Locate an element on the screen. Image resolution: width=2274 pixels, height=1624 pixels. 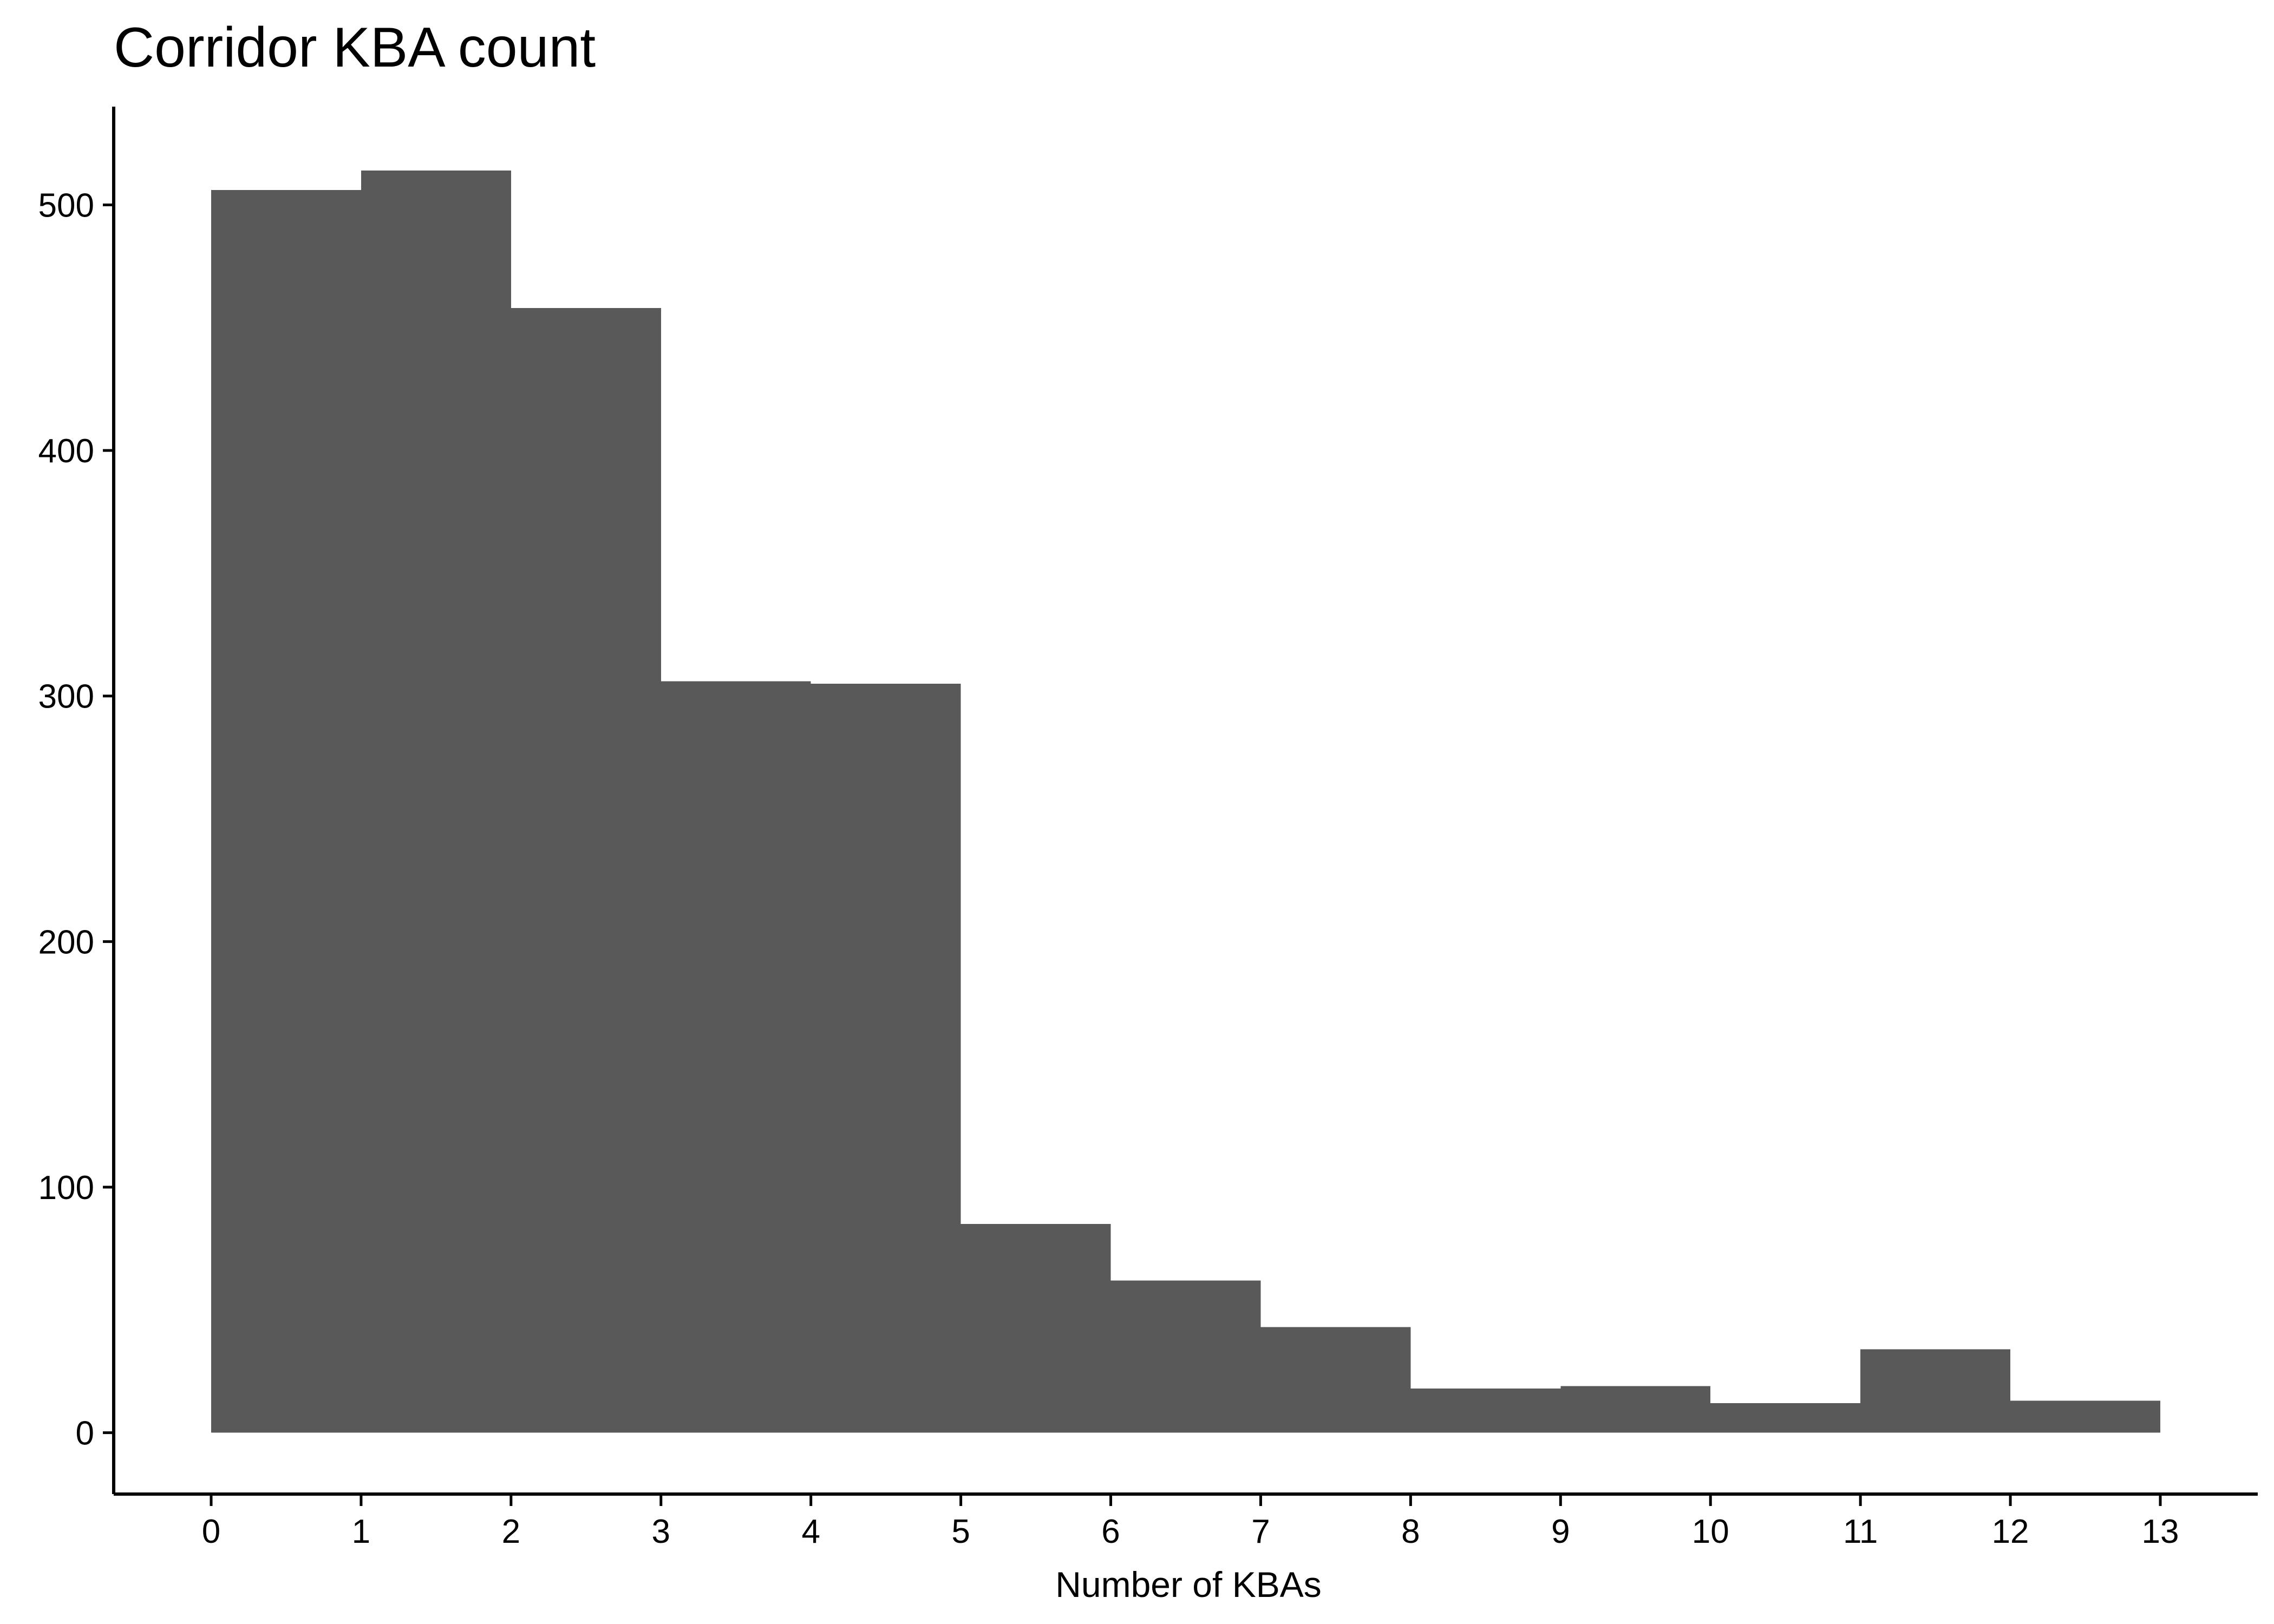
y-tick-label: 400 is located at coordinates (66, 451).